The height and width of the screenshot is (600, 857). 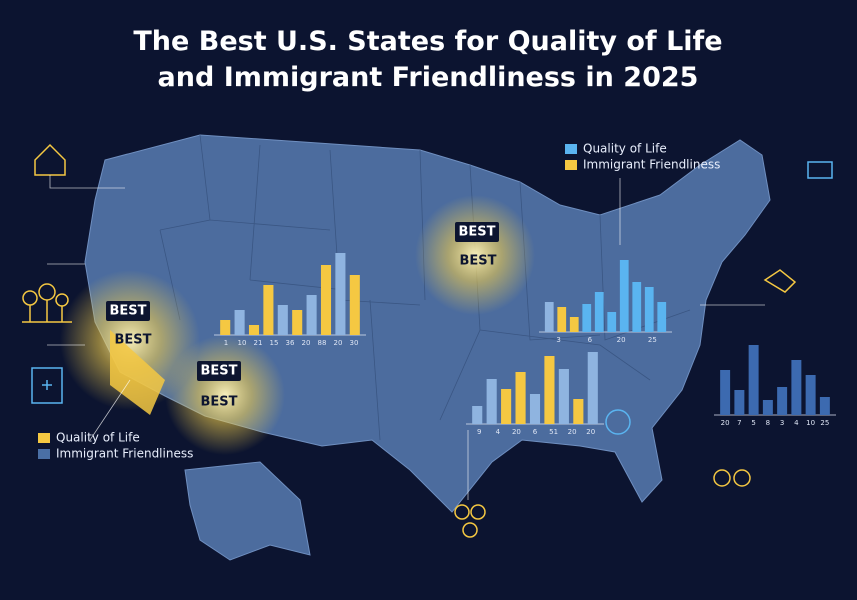 I want to click on tick-label: 36, so click(x=290, y=343).